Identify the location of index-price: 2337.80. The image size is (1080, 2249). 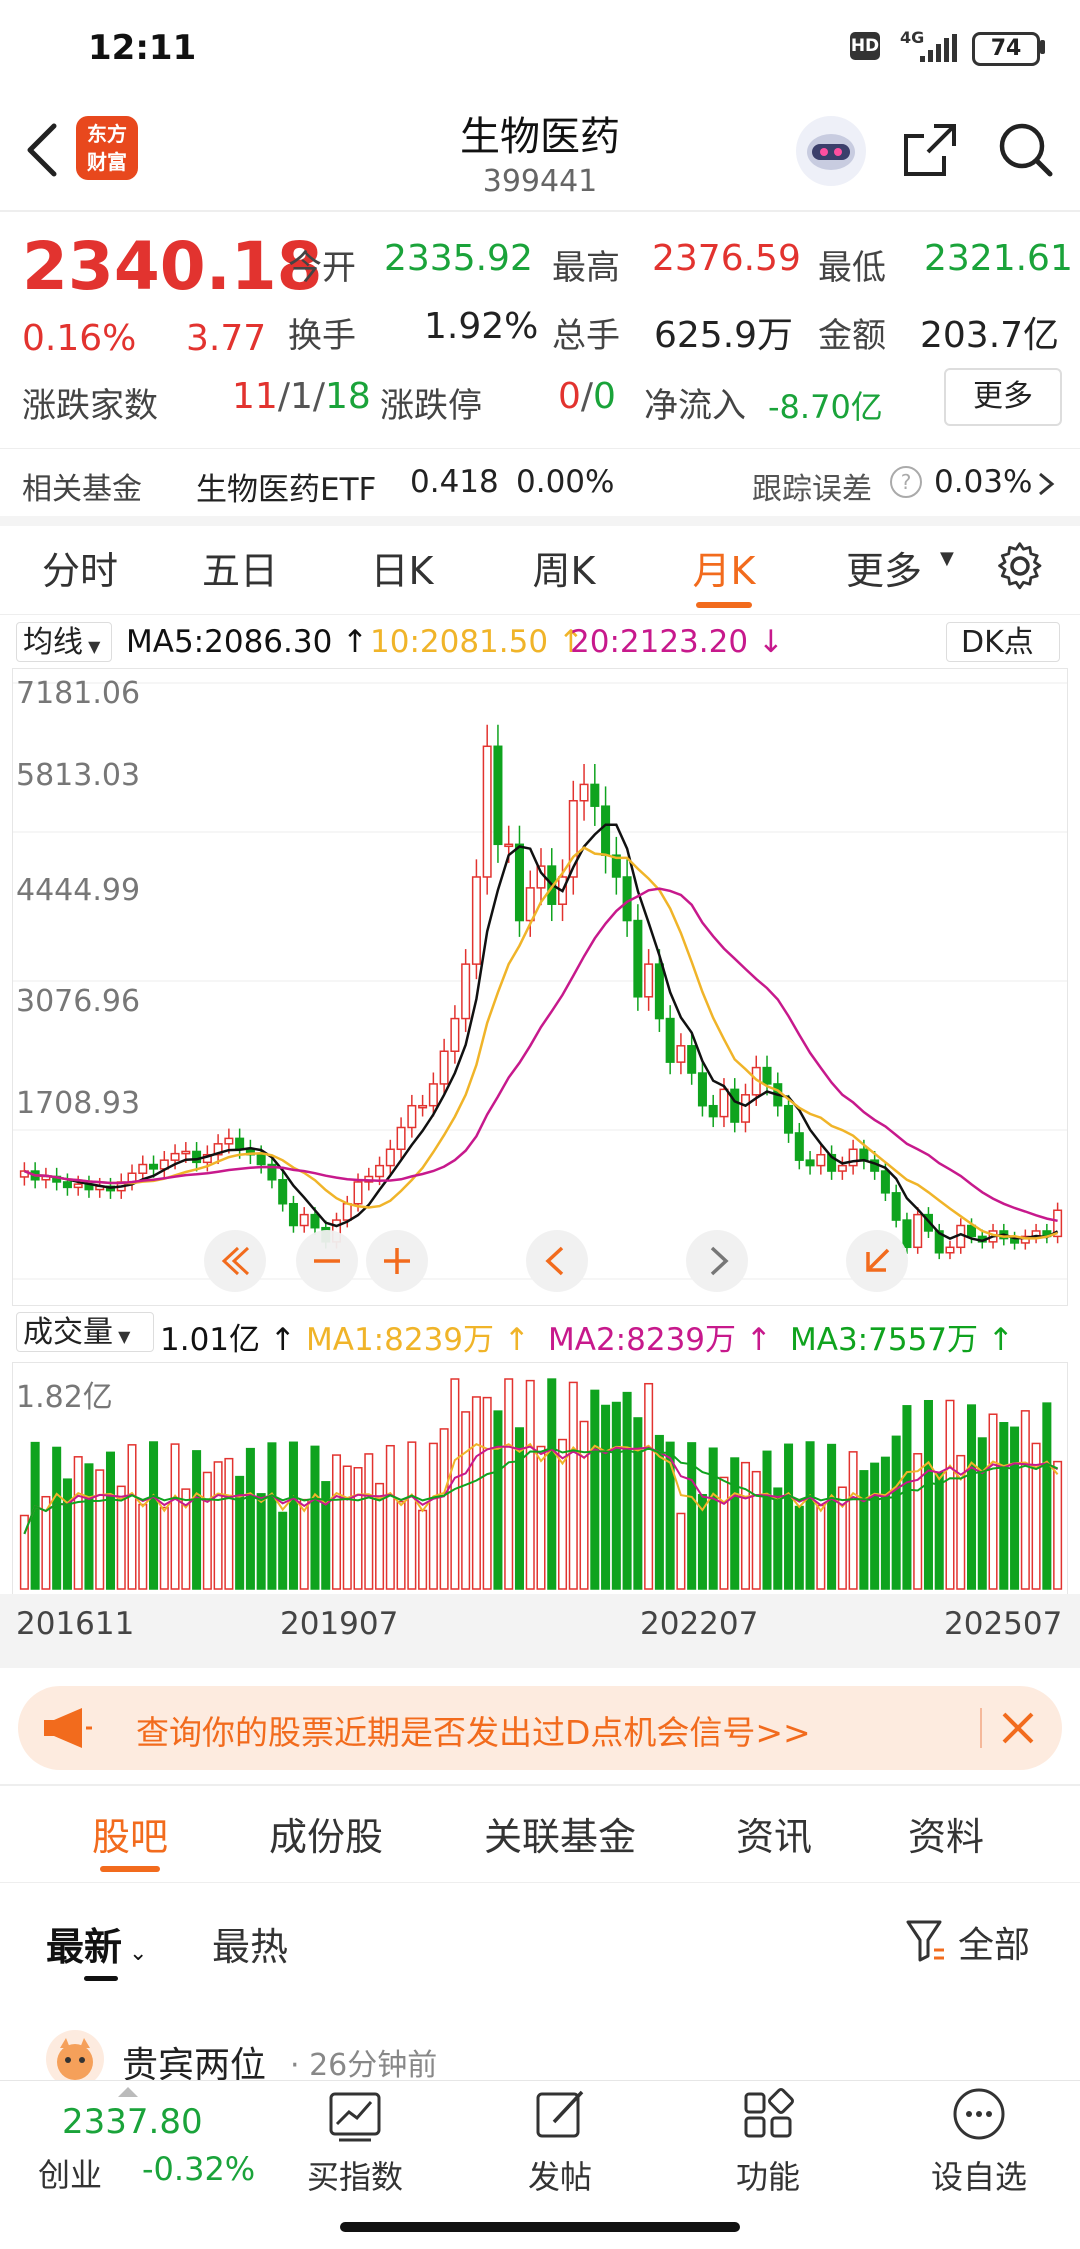
(132, 2122).